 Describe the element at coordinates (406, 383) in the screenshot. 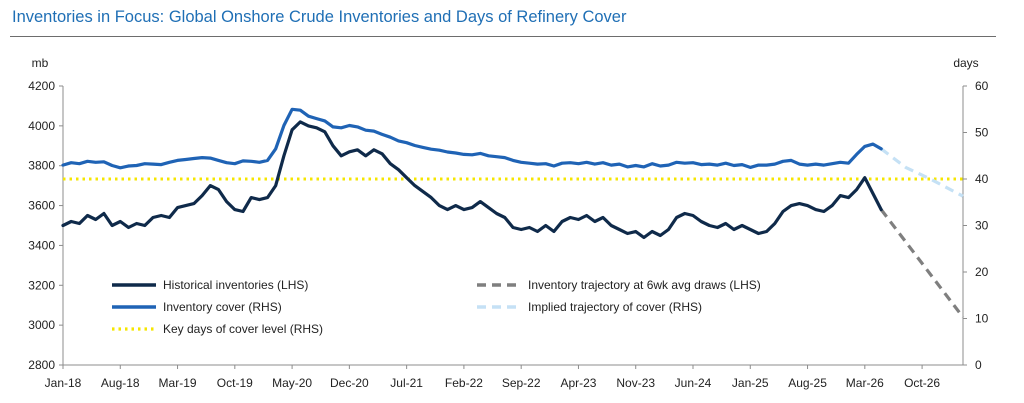

I see `x-tick-label: Jul-21` at that location.